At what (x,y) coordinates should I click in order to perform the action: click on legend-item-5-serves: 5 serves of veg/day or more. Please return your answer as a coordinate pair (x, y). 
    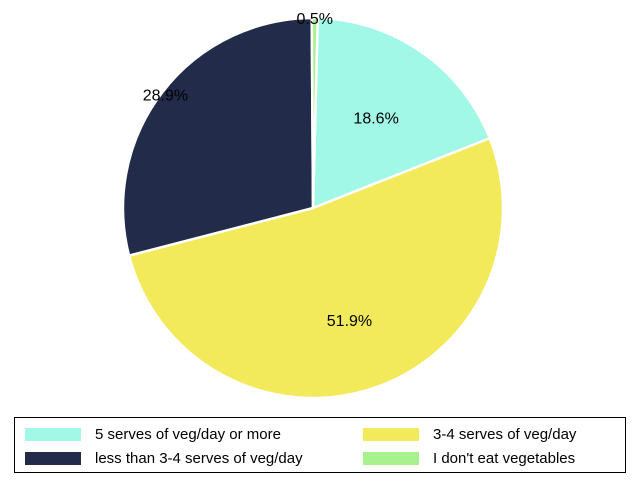
    Looking at the image, I should click on (153, 434).